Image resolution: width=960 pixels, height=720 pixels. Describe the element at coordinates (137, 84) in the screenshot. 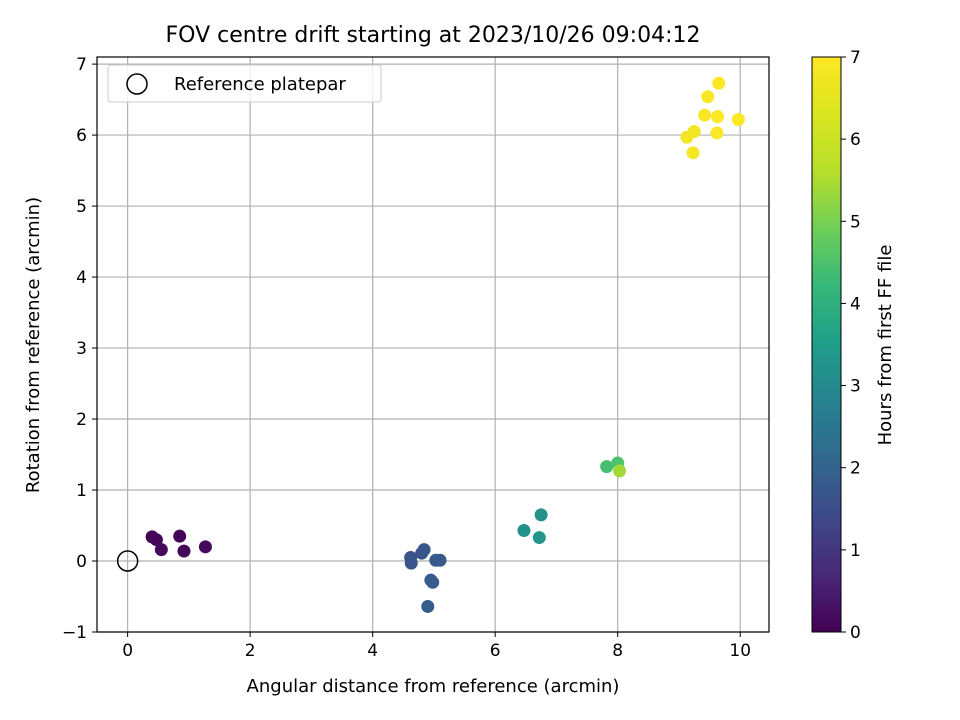

I see `legend-reference-marker` at that location.